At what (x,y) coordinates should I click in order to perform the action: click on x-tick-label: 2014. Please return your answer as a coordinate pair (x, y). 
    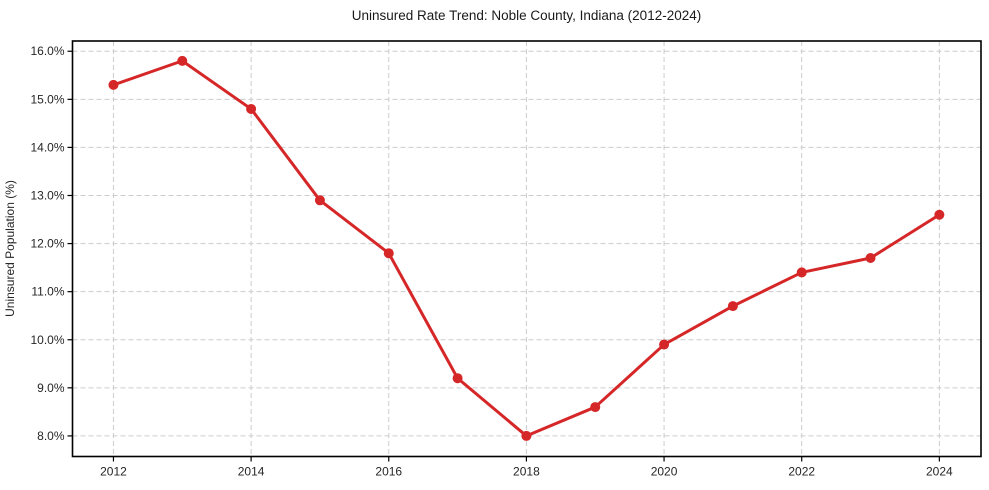
    Looking at the image, I should click on (251, 472).